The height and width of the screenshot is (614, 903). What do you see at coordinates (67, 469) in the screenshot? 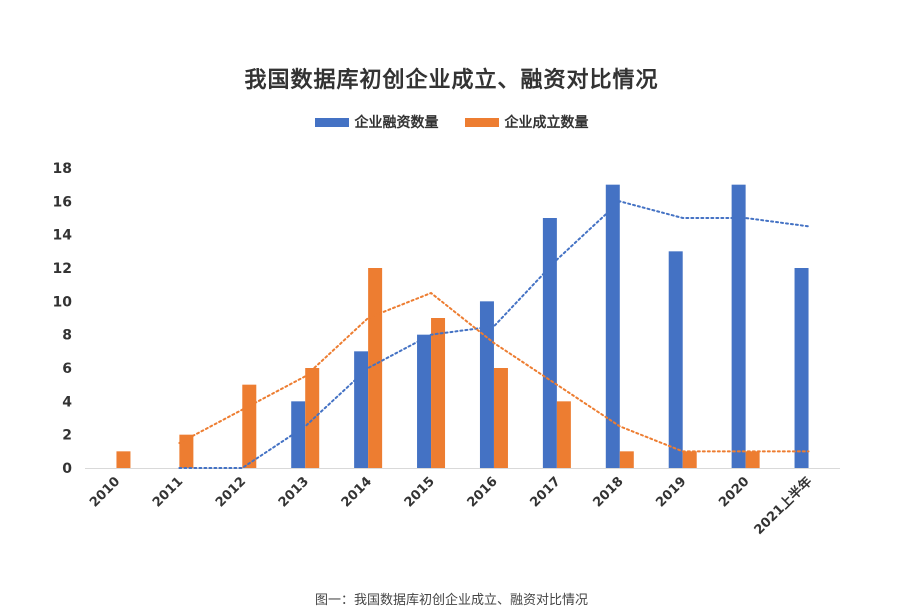
I see `y-tick-label: 0` at bounding box center [67, 469].